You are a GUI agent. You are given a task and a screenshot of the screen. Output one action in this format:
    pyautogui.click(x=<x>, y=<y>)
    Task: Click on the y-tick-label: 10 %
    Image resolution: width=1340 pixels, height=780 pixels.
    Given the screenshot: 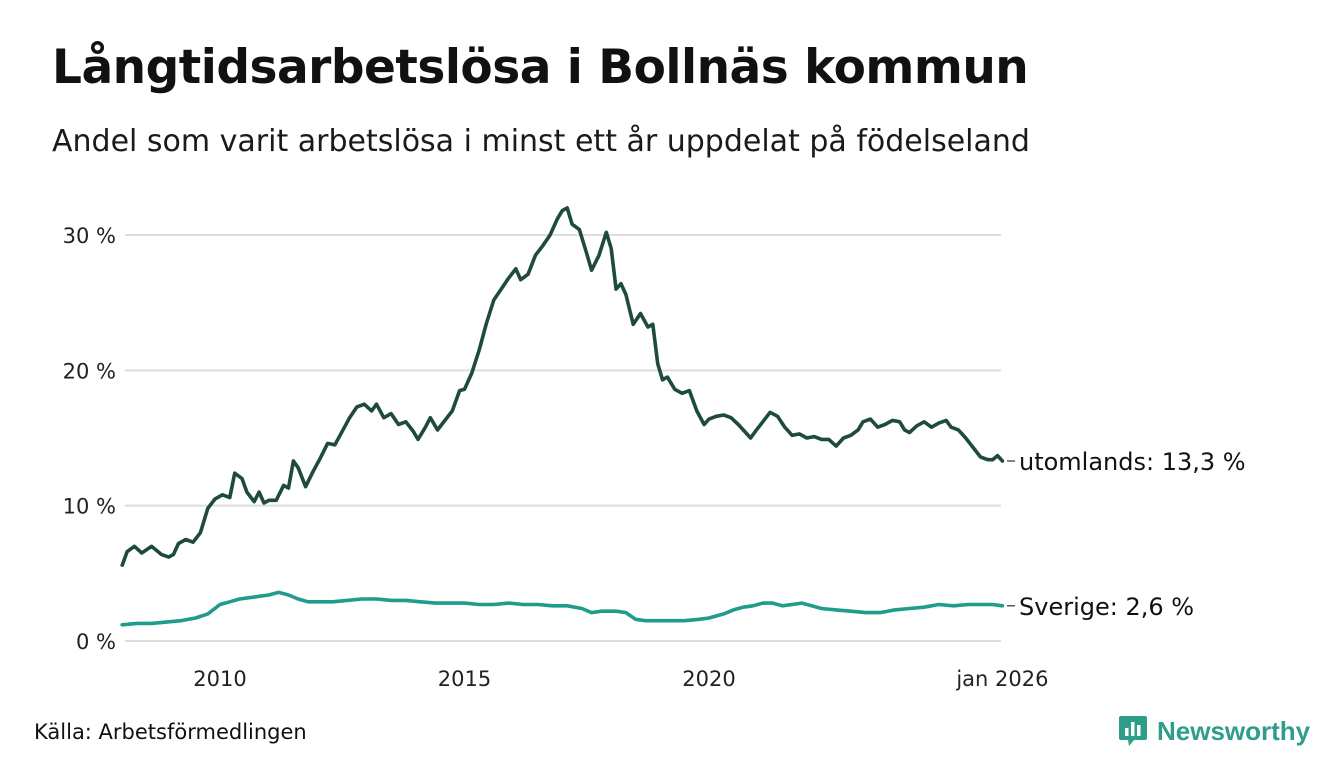 What is the action you would take?
    pyautogui.click(x=89, y=507)
    